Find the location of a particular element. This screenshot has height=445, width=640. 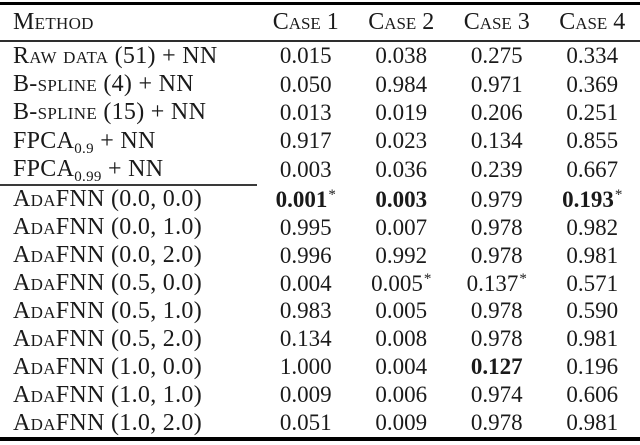

metric-value: 0.369 is located at coordinates (592, 84).